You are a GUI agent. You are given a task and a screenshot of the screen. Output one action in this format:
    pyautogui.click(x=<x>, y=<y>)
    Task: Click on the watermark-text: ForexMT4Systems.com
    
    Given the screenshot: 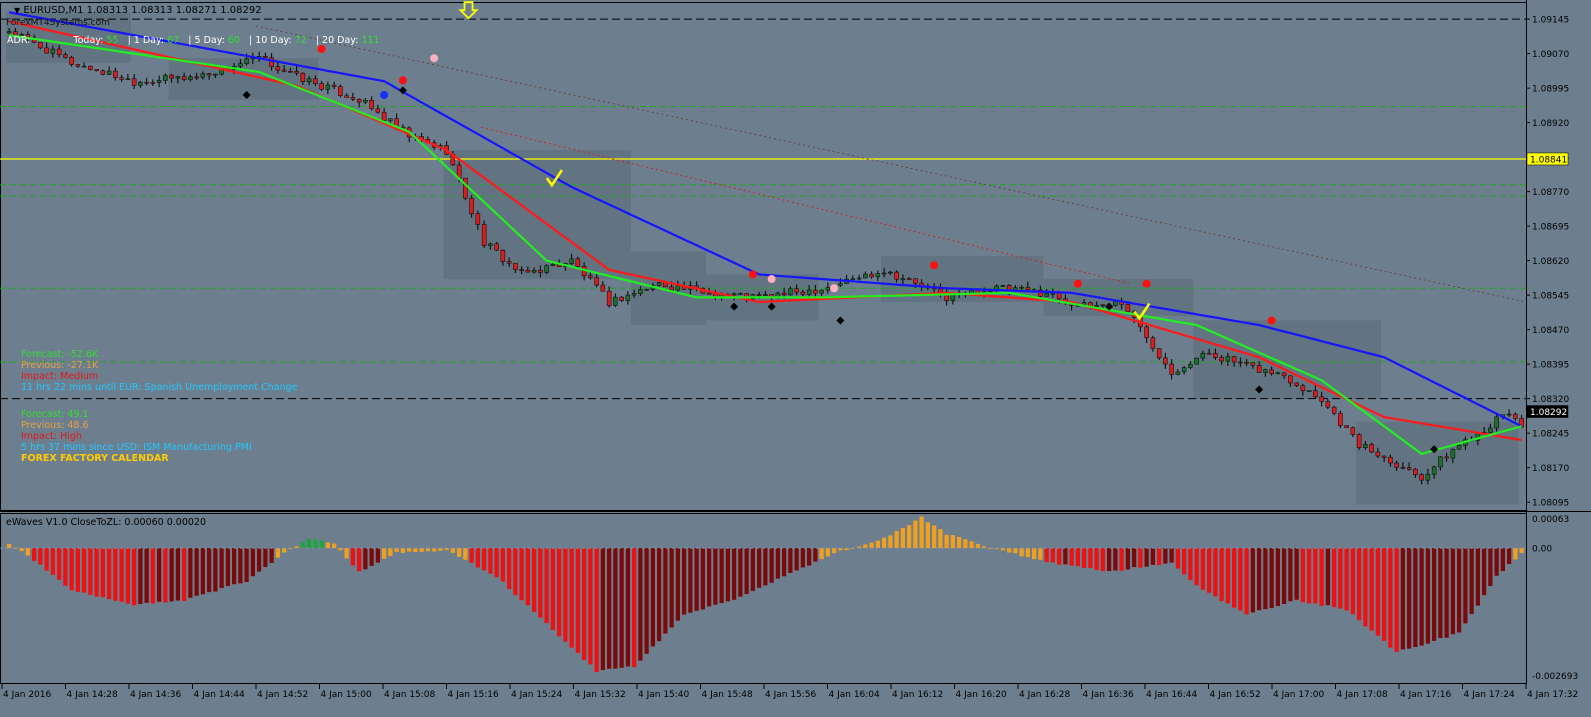 What is the action you would take?
    pyautogui.click(x=58, y=23)
    